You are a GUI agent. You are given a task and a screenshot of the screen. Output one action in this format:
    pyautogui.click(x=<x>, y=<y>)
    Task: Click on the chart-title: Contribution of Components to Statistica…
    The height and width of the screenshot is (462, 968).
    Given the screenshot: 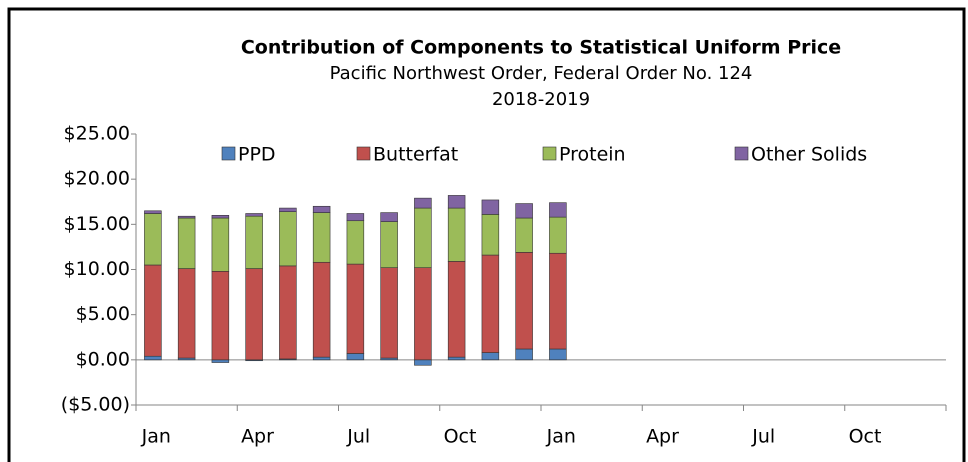 What is the action you would take?
    pyautogui.click(x=541, y=48)
    